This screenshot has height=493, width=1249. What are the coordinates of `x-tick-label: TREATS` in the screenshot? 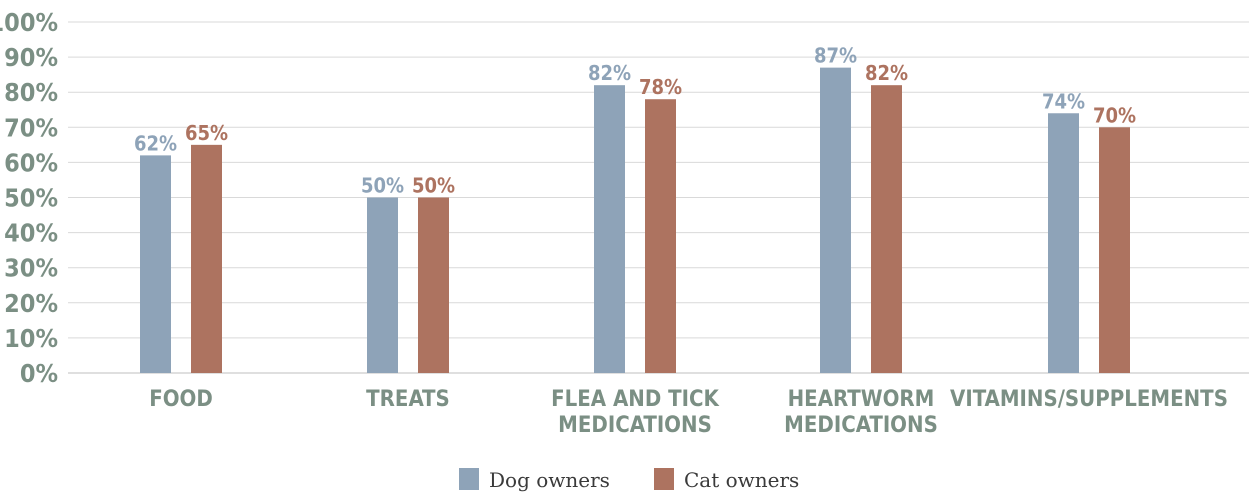 It's located at (408, 399).